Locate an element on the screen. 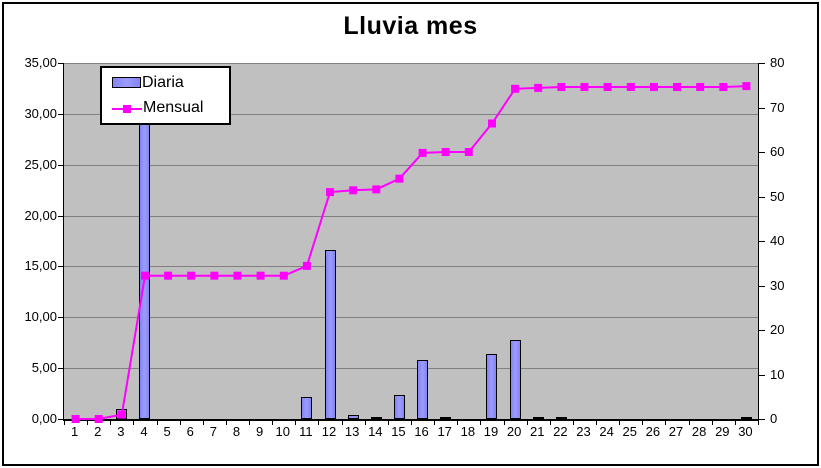 This screenshot has height=468, width=821. legend-label-mensual: Mensual is located at coordinates (173, 108).